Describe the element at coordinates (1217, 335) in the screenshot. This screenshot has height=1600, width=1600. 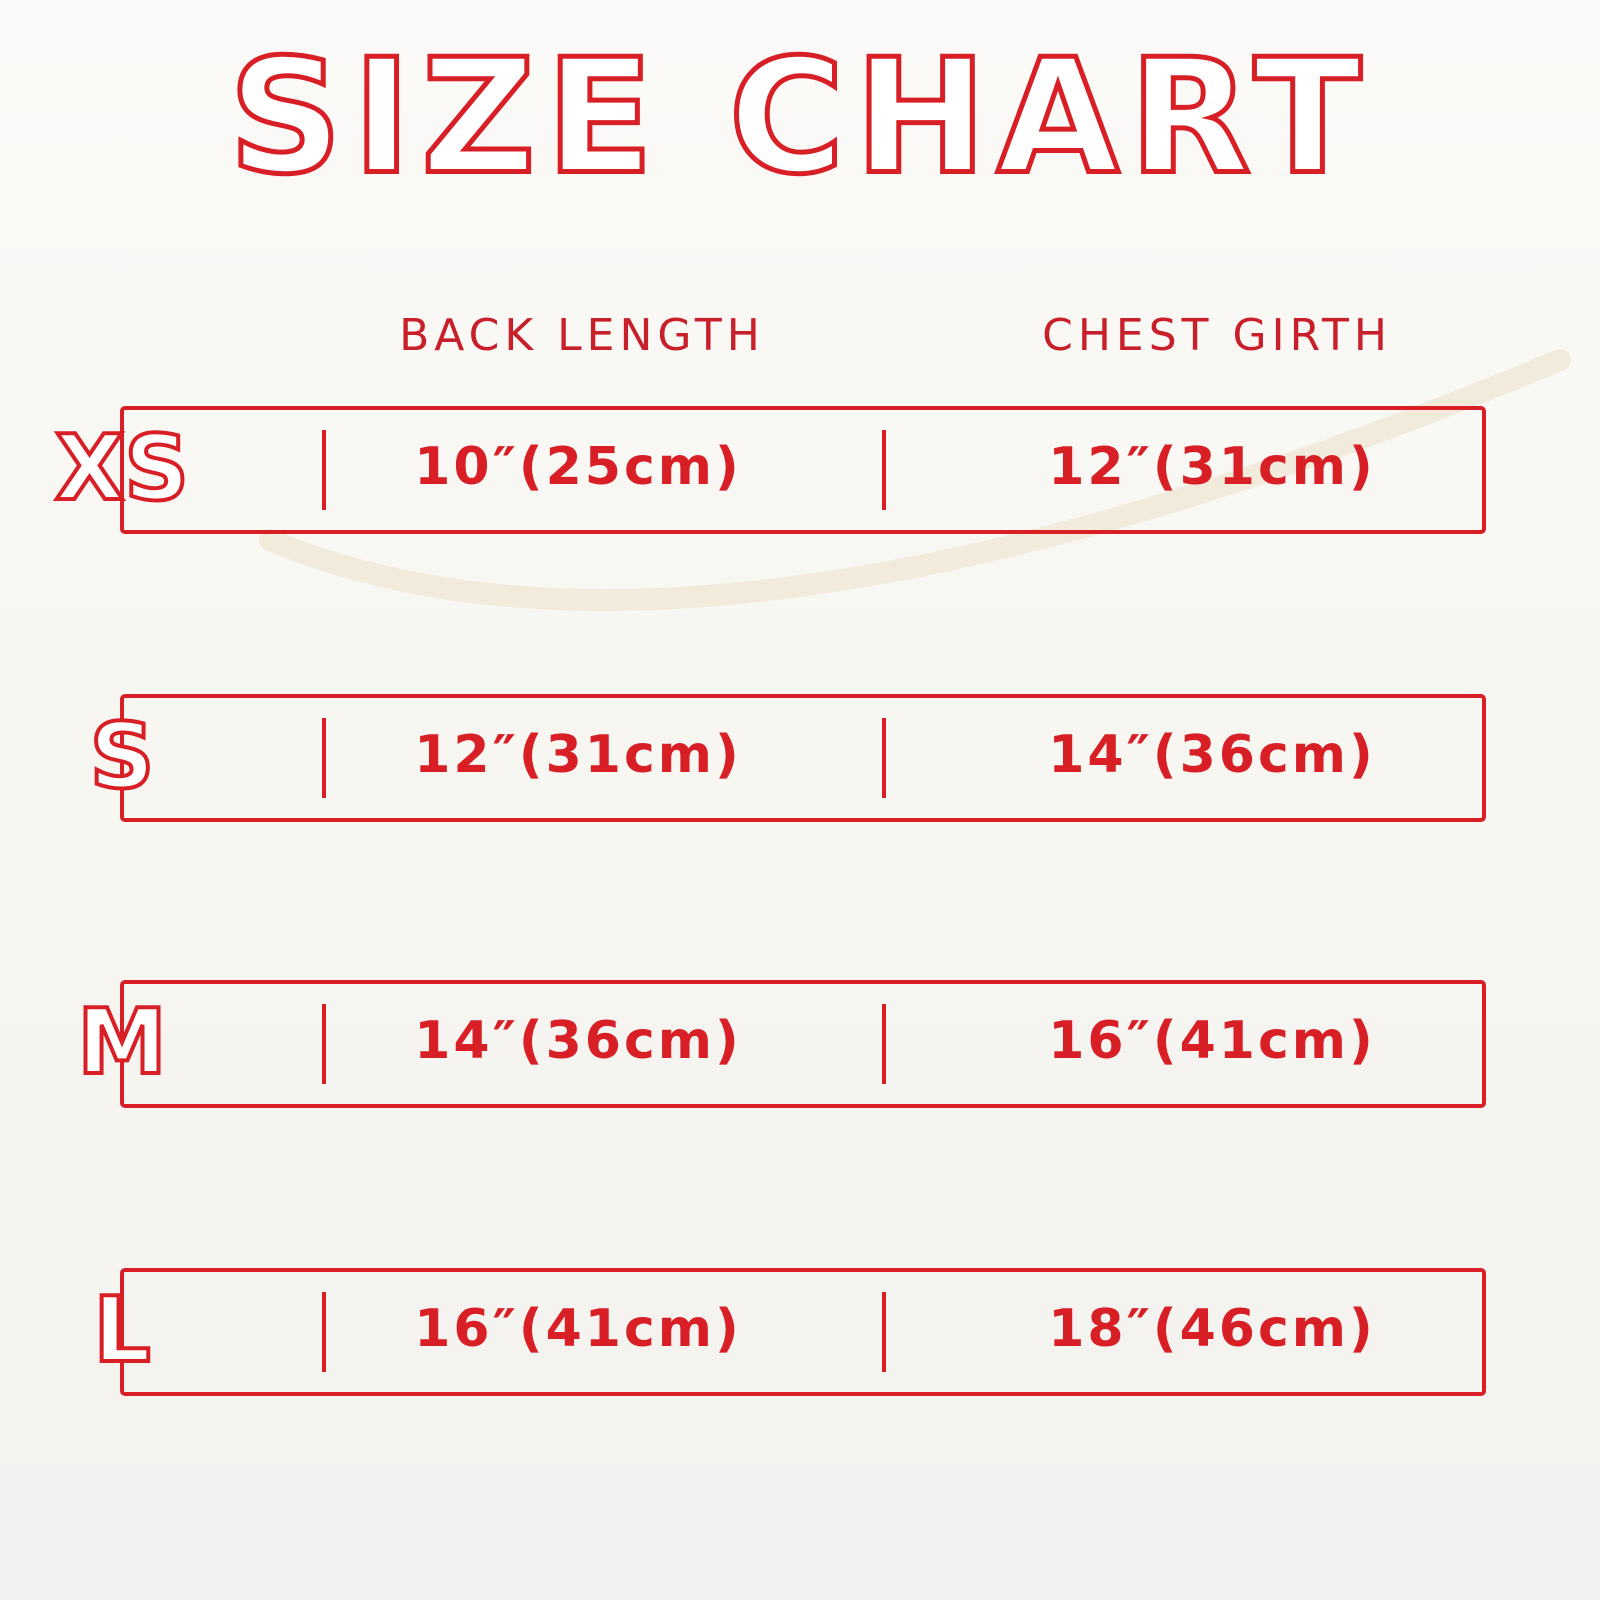
I see `column-header: CHEST GIRTH` at that location.